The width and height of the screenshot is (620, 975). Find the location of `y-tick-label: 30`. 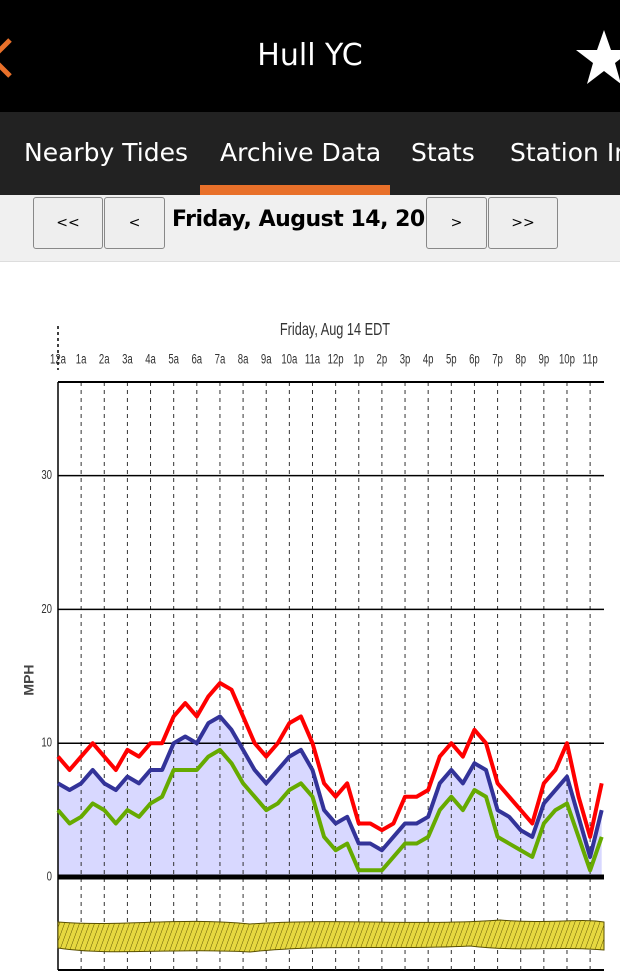

y-tick-label: 30 is located at coordinates (46, 476).